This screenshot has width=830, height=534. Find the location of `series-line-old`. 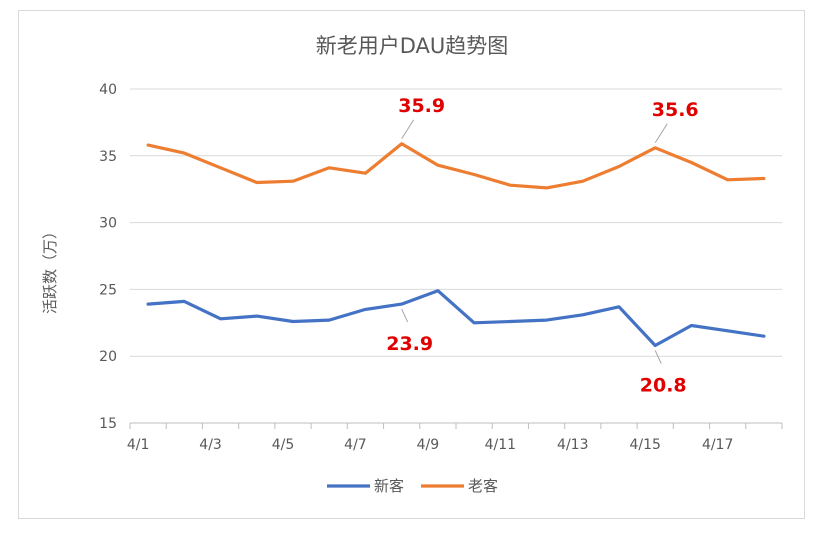

series-line-old is located at coordinates (456, 166).